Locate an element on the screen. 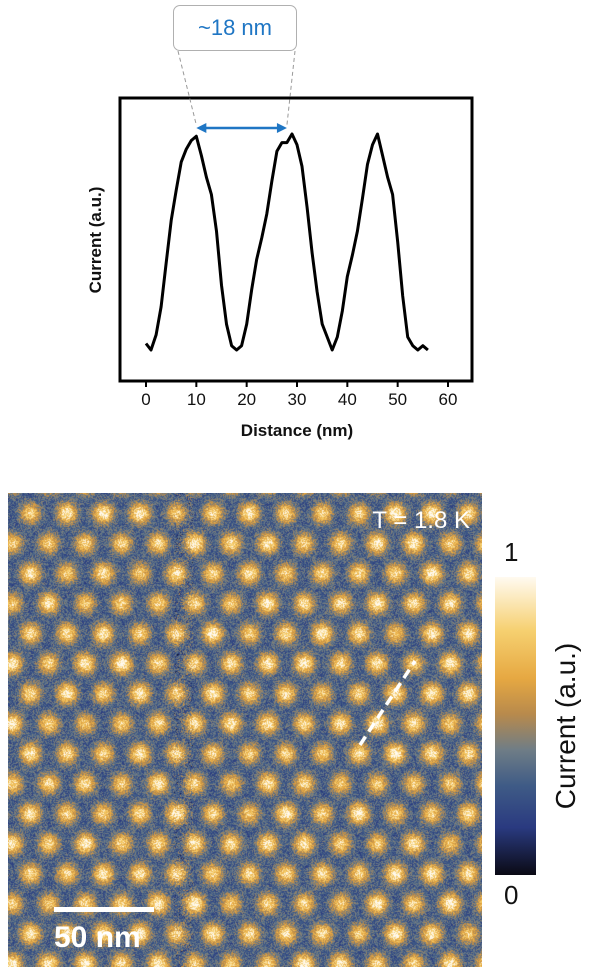  y-axis-label: Current (a.u.) is located at coordinates (95, 240).